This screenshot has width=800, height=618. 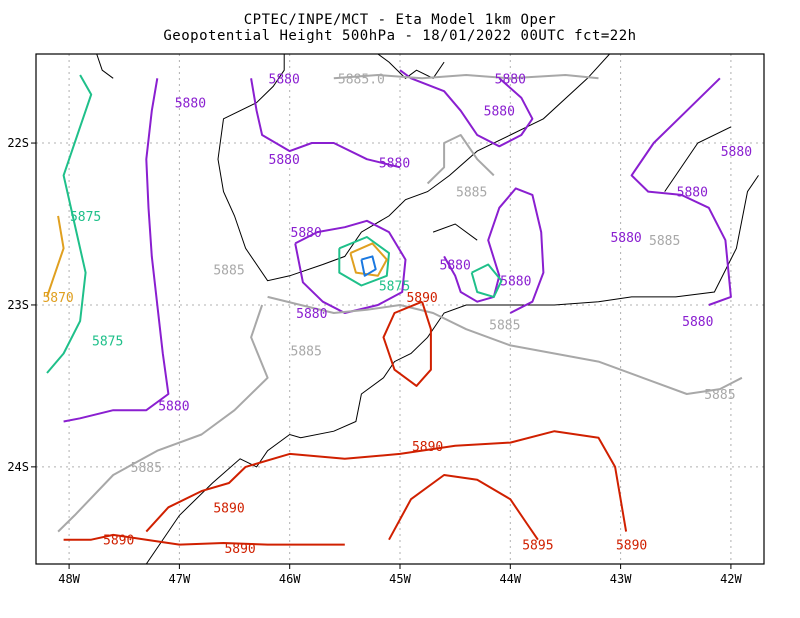 I want to click on x-tick-label: 42W, so click(x=731, y=579).